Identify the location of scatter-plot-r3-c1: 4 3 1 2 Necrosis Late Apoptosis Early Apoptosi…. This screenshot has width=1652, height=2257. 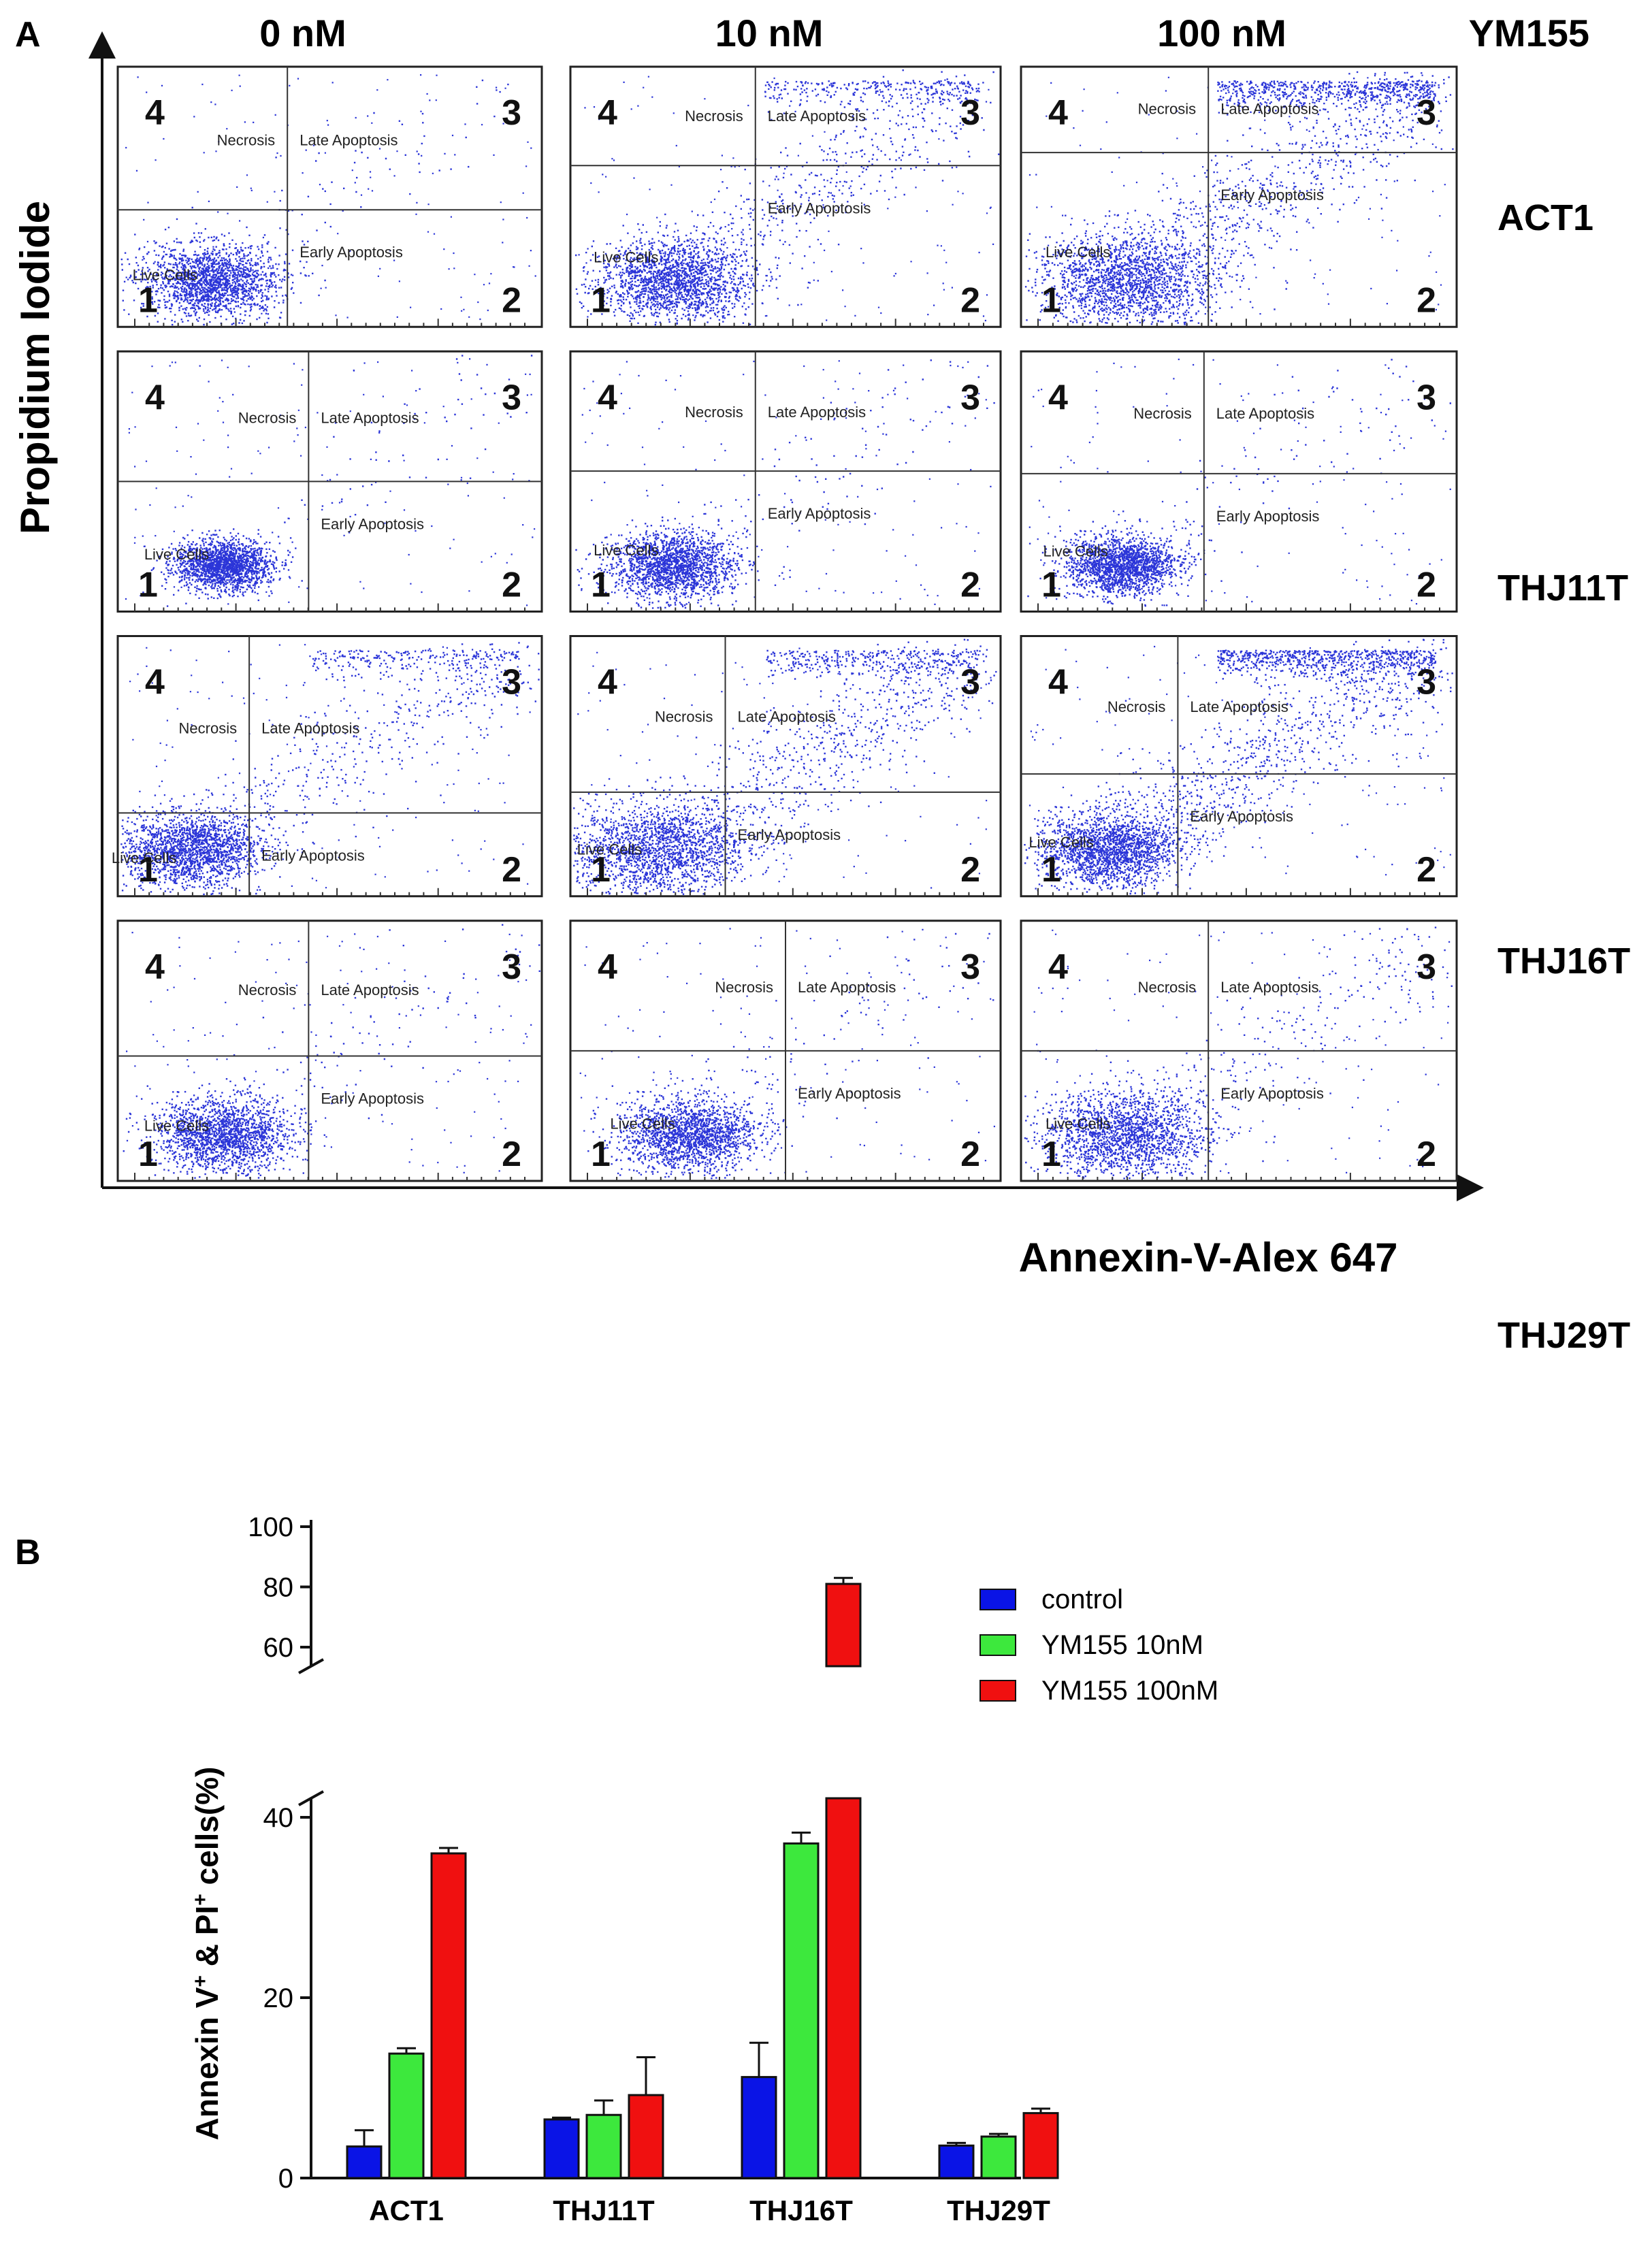
(327, 766).